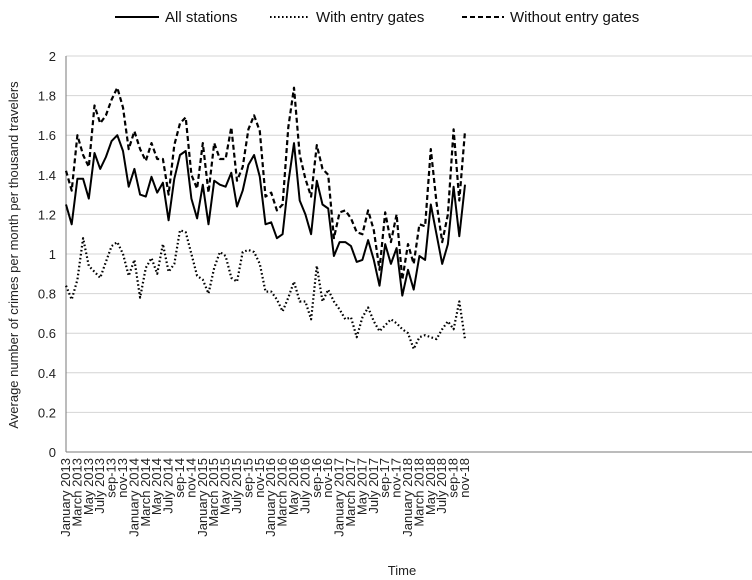  I want to click on x-tick-label: May 2018, so click(430, 486).